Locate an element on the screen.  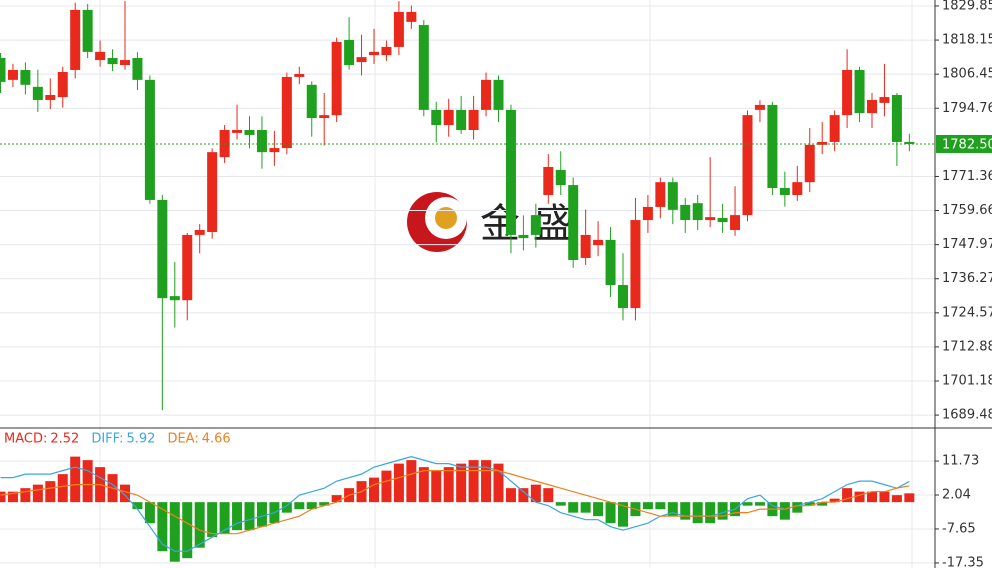
watermark: 金 盛 is located at coordinates (490, 222).